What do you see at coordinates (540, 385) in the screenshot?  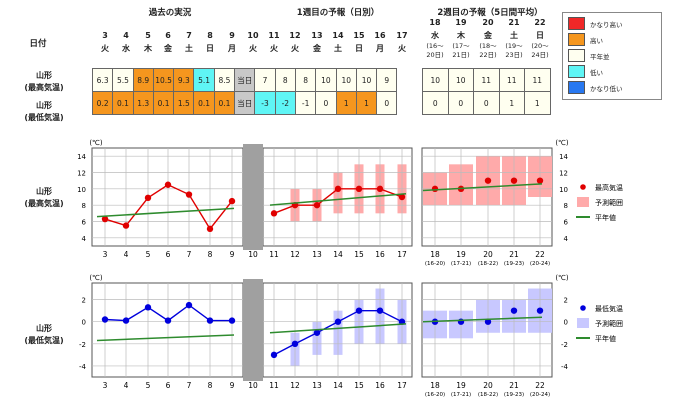 I see `x-tick-label: 22` at bounding box center [540, 385].